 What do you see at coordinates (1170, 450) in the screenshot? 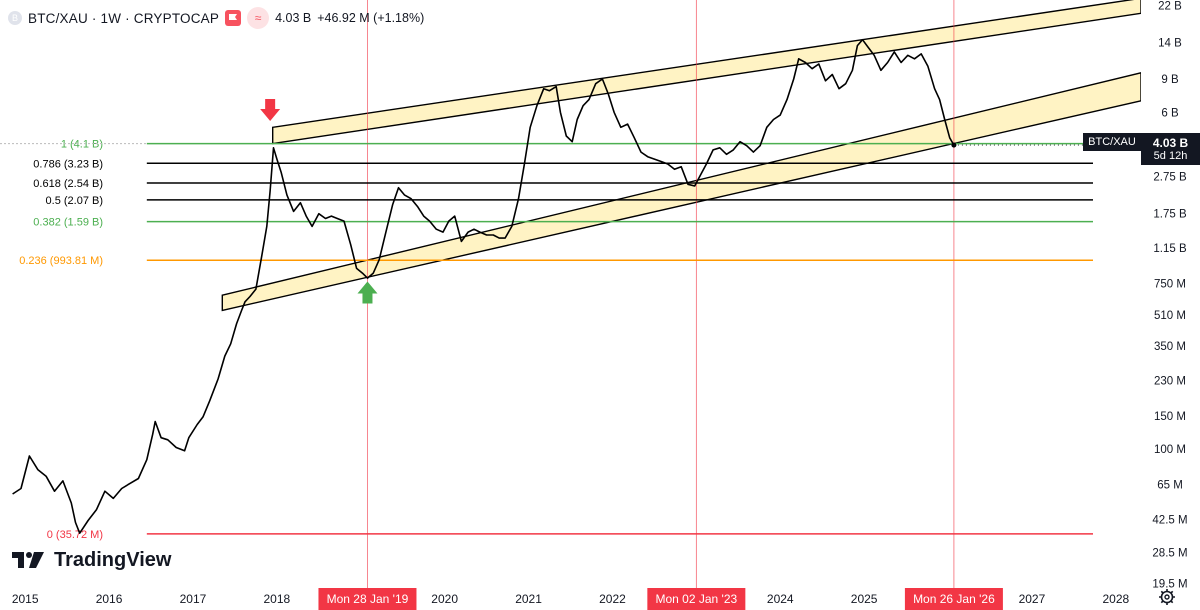
I see `y-tick-label: 100 M` at bounding box center [1170, 450].